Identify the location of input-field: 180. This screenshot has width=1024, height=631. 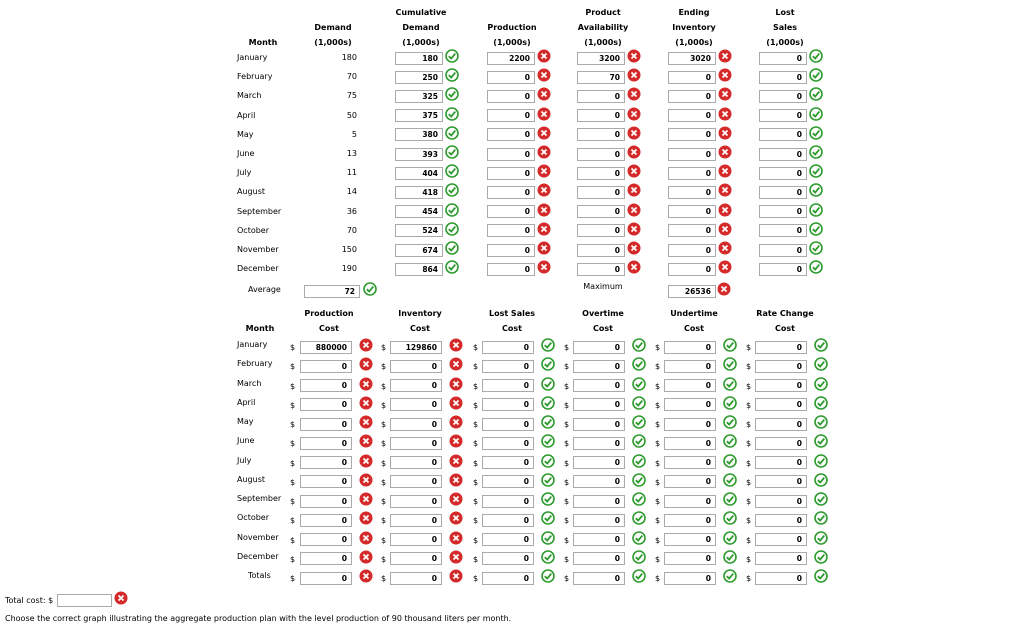
(419, 58).